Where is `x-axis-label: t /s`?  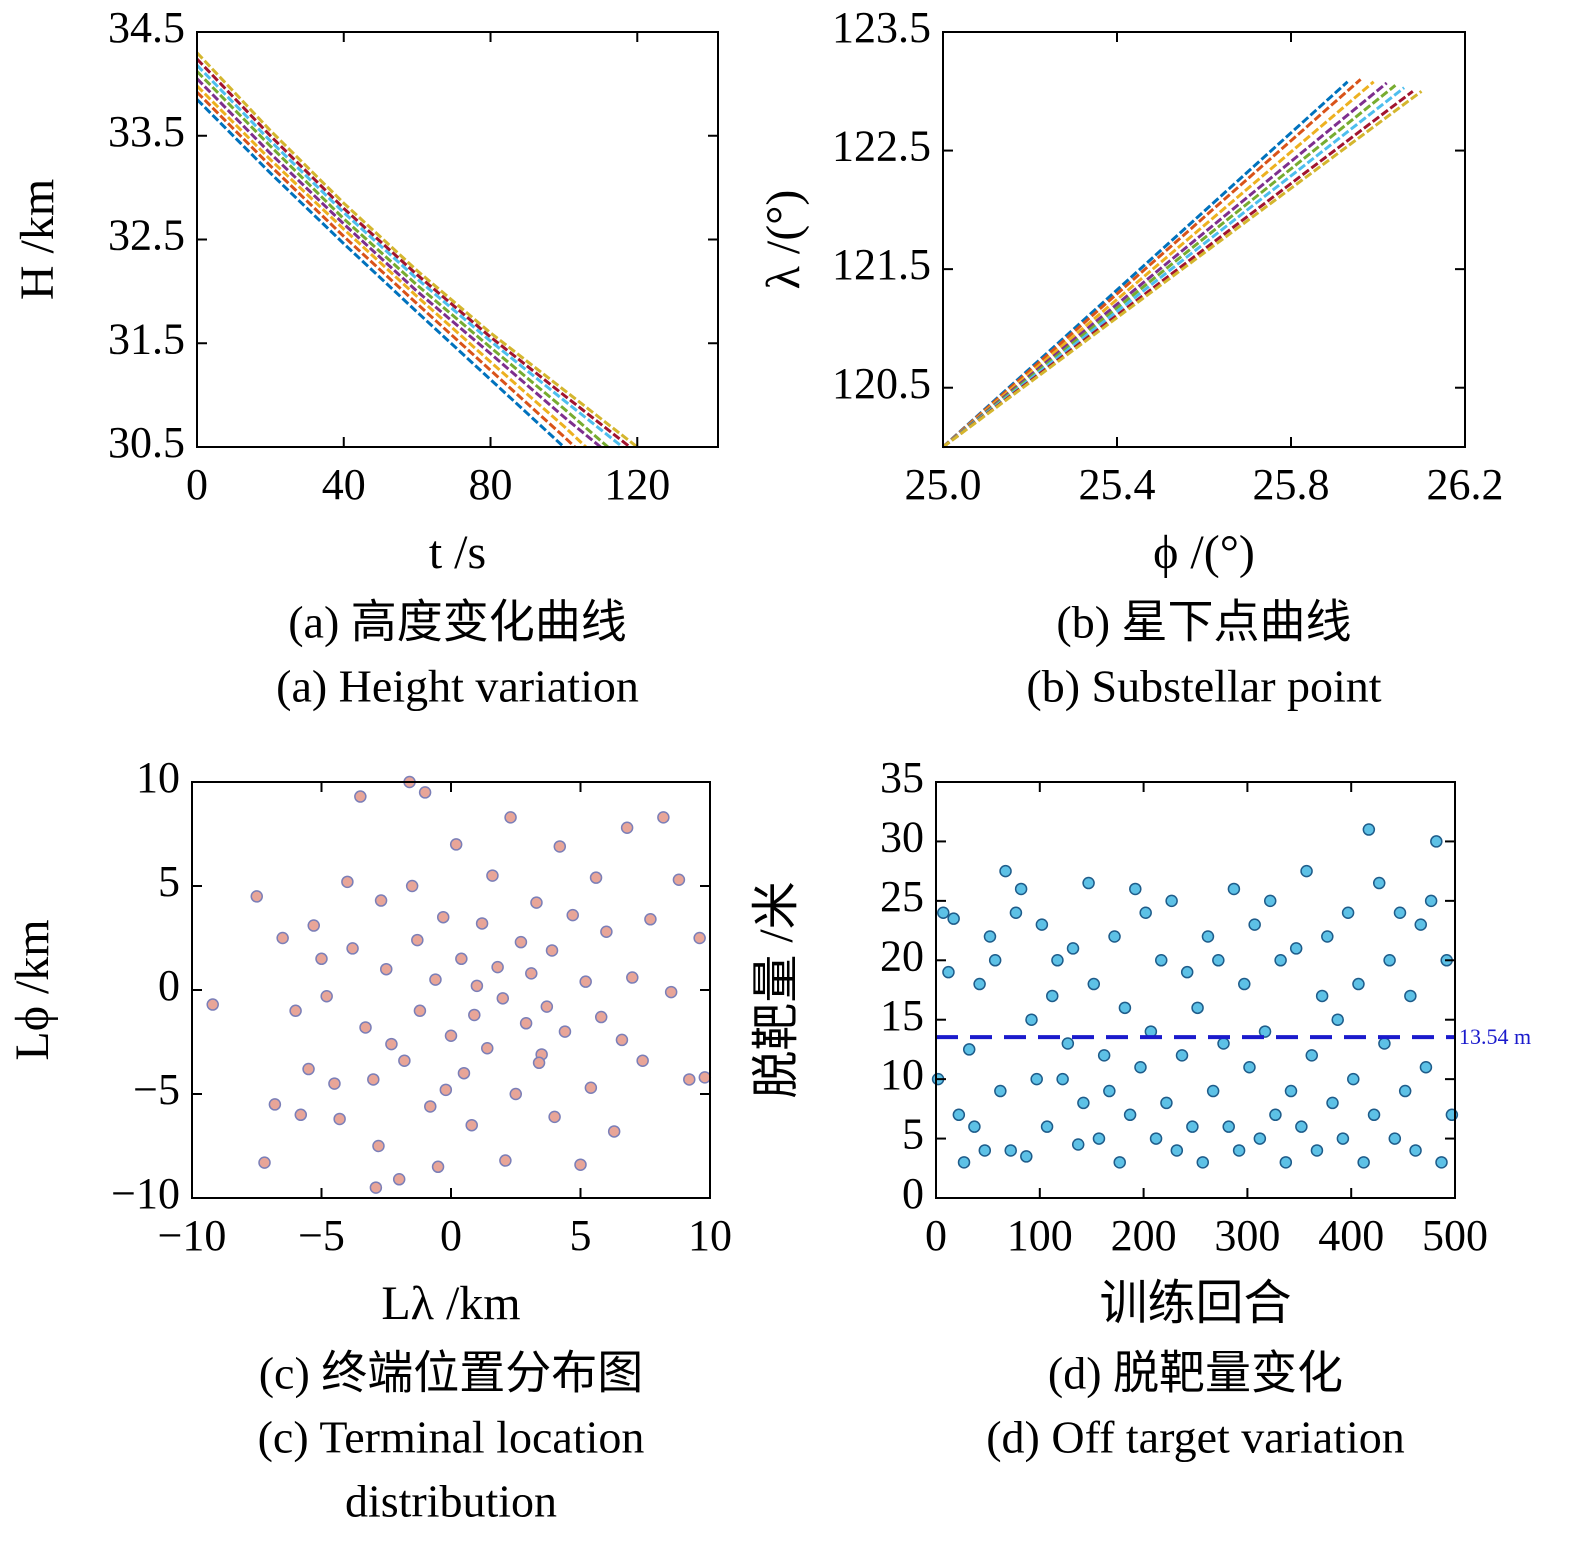
x-axis-label: t /s is located at coordinates (457, 552).